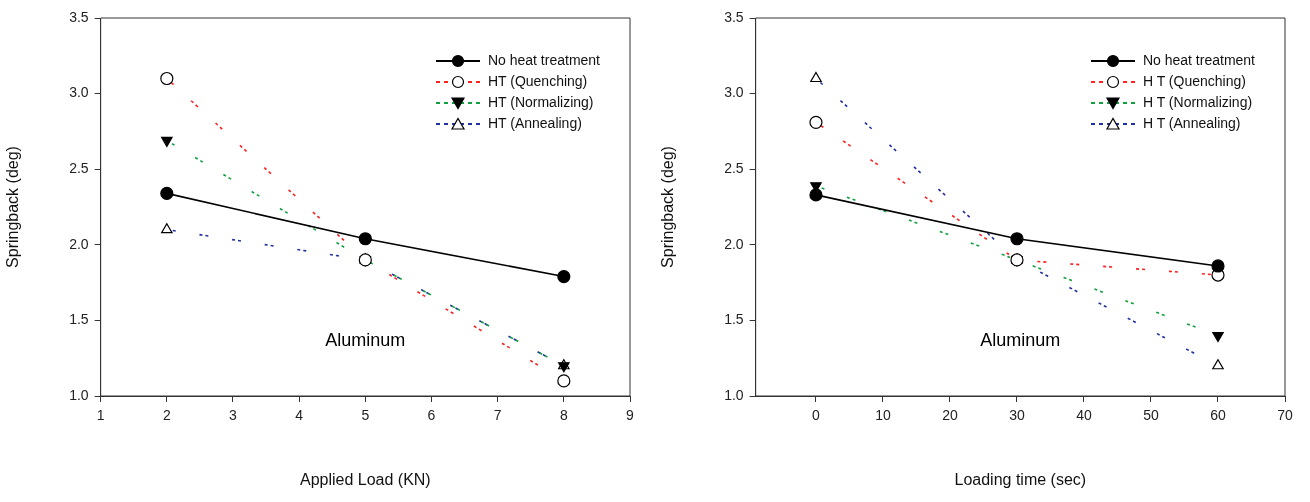  Describe the element at coordinates (816, 415) in the screenshot. I see `x-tick-label: 0` at that location.